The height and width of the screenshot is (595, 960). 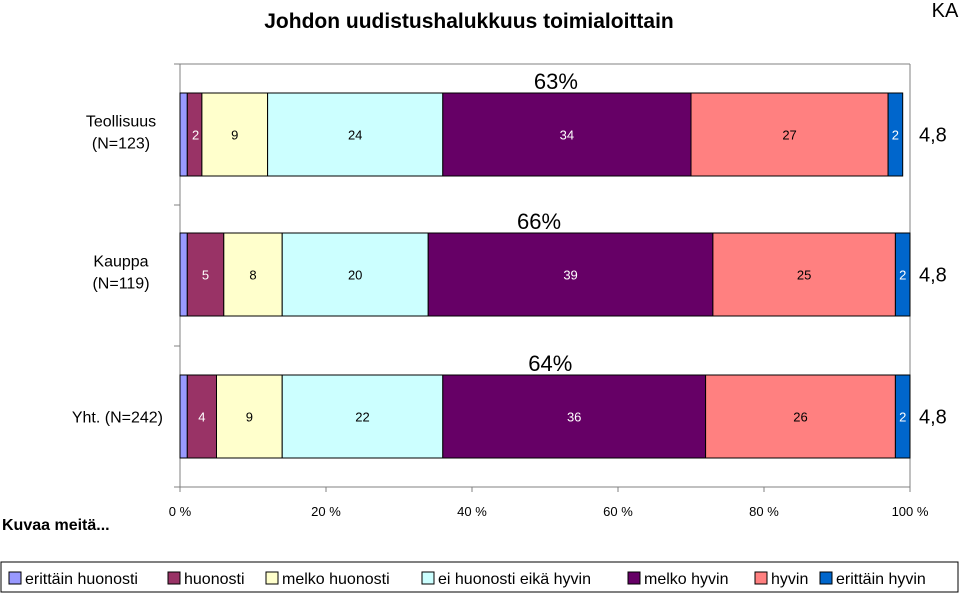 I want to click on legend-box, so click(x=479, y=577).